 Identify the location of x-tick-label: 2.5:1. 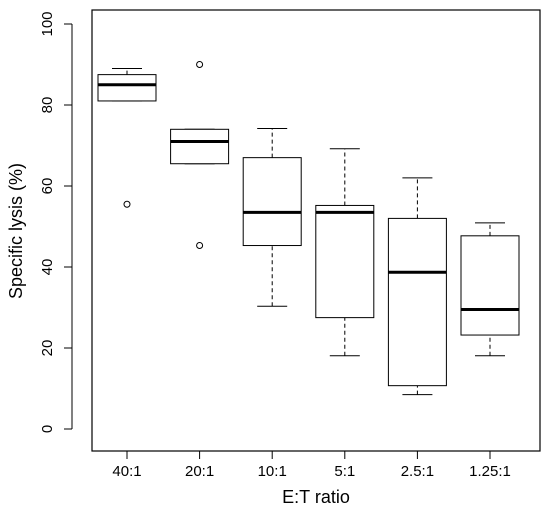
(417, 471).